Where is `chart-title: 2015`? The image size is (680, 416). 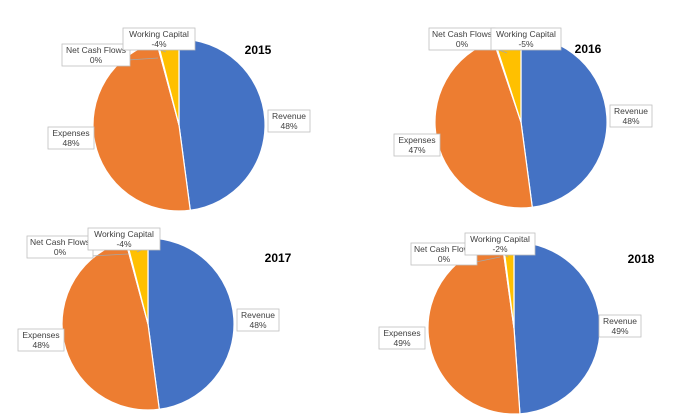
chart-title: 2015 is located at coordinates (258, 50).